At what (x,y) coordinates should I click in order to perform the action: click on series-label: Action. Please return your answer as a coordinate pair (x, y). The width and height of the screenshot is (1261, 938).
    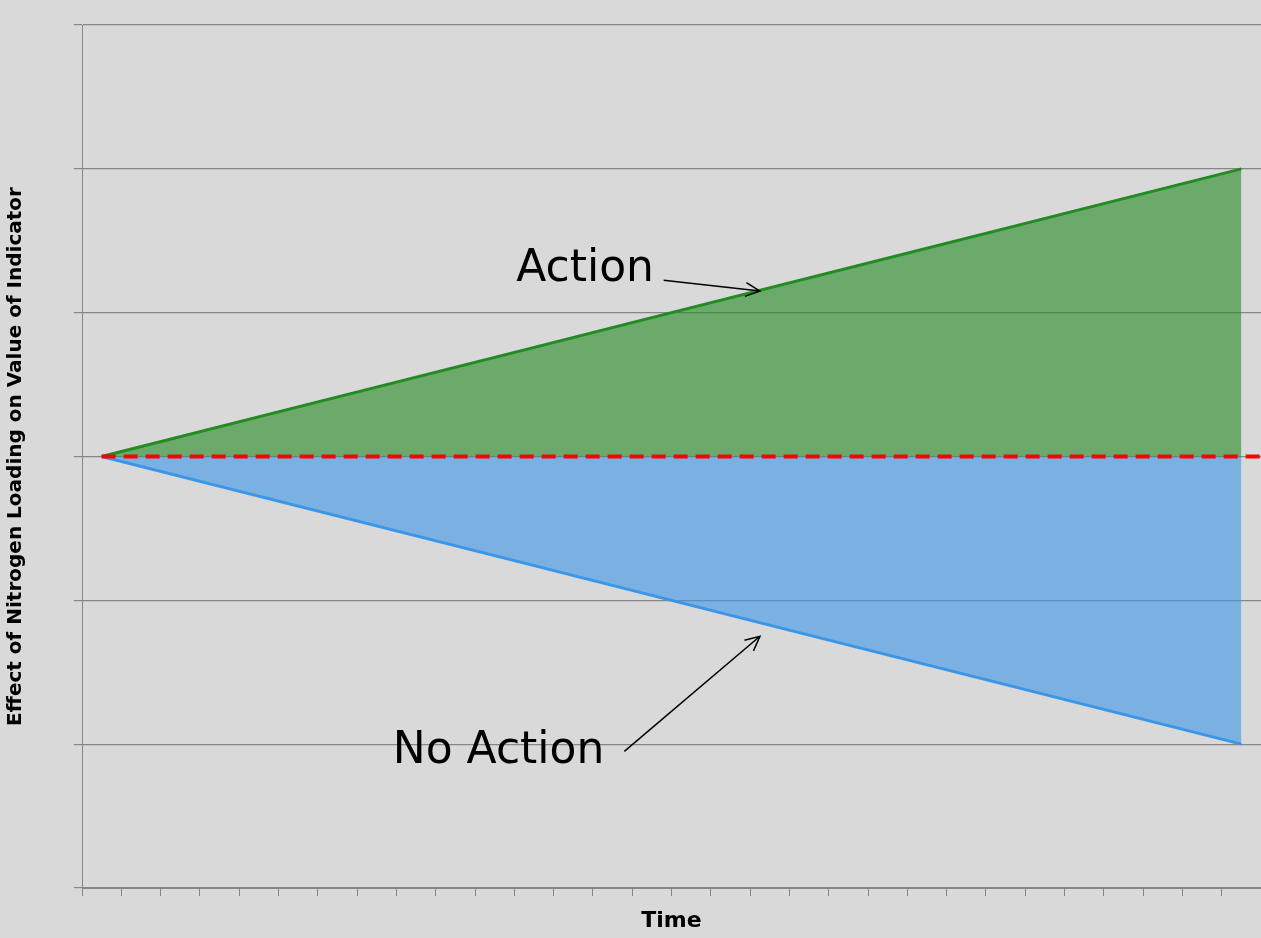
    Looking at the image, I should click on (585, 265).